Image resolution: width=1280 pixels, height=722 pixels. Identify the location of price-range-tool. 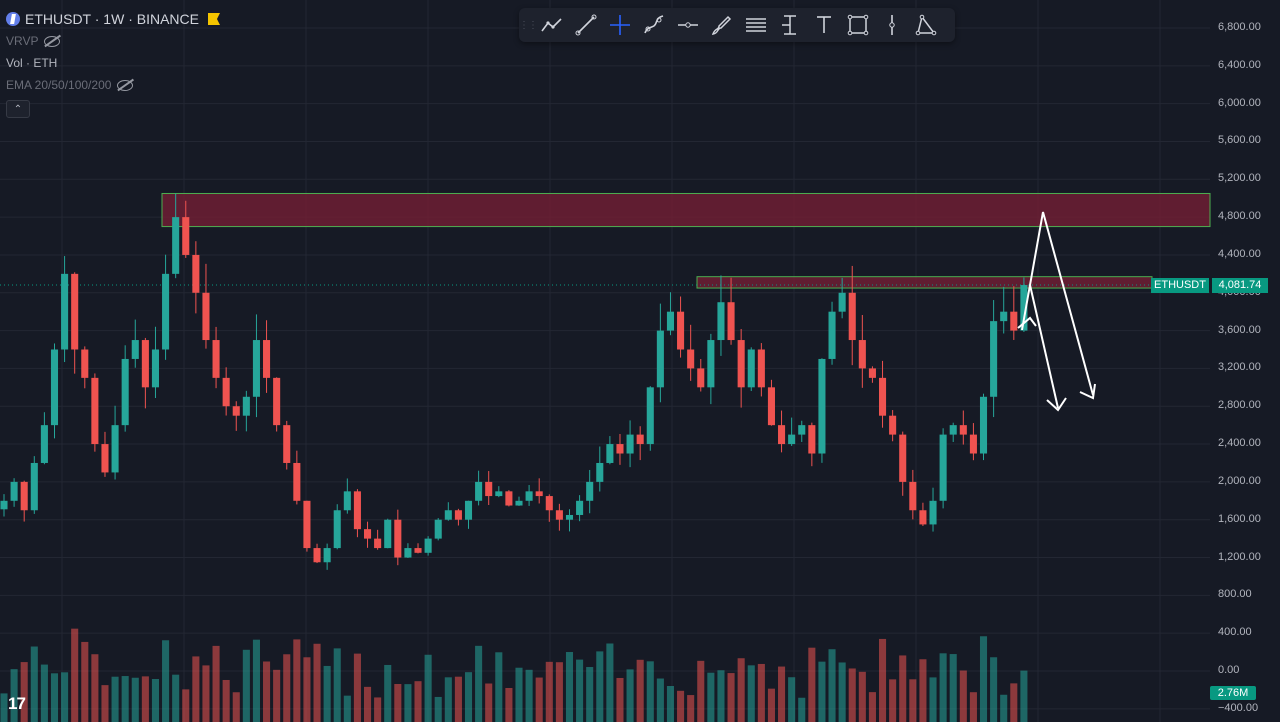
(790, 25).